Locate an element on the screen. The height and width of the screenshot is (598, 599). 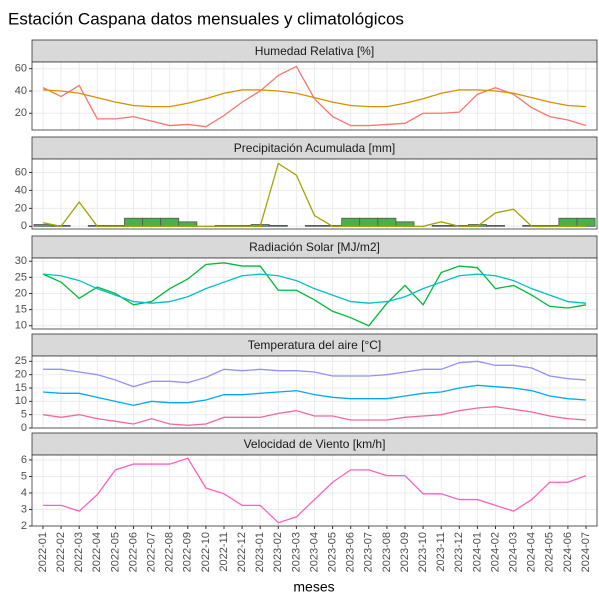
x-tick-label: 2023-03 is located at coordinates (296, 552).